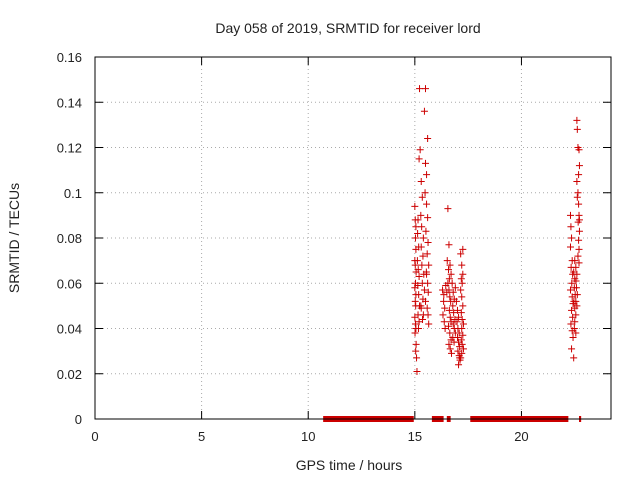  What do you see at coordinates (201, 436) in the screenshot?
I see `x-tick-label: 5` at bounding box center [201, 436].